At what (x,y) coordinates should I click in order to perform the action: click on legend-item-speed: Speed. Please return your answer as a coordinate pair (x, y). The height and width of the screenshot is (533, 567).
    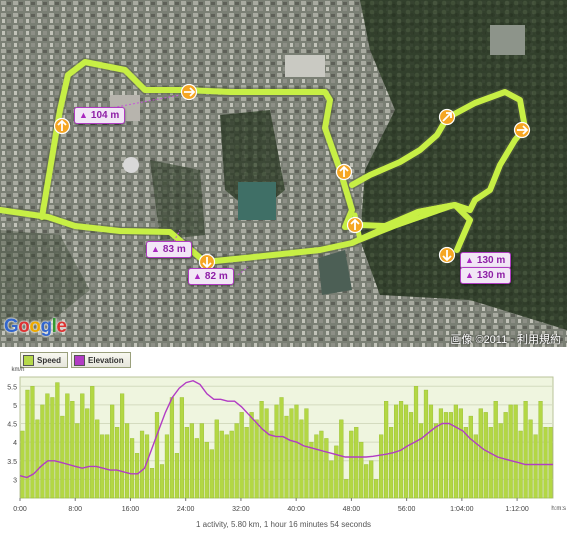
    Looking at the image, I should click on (44, 360).